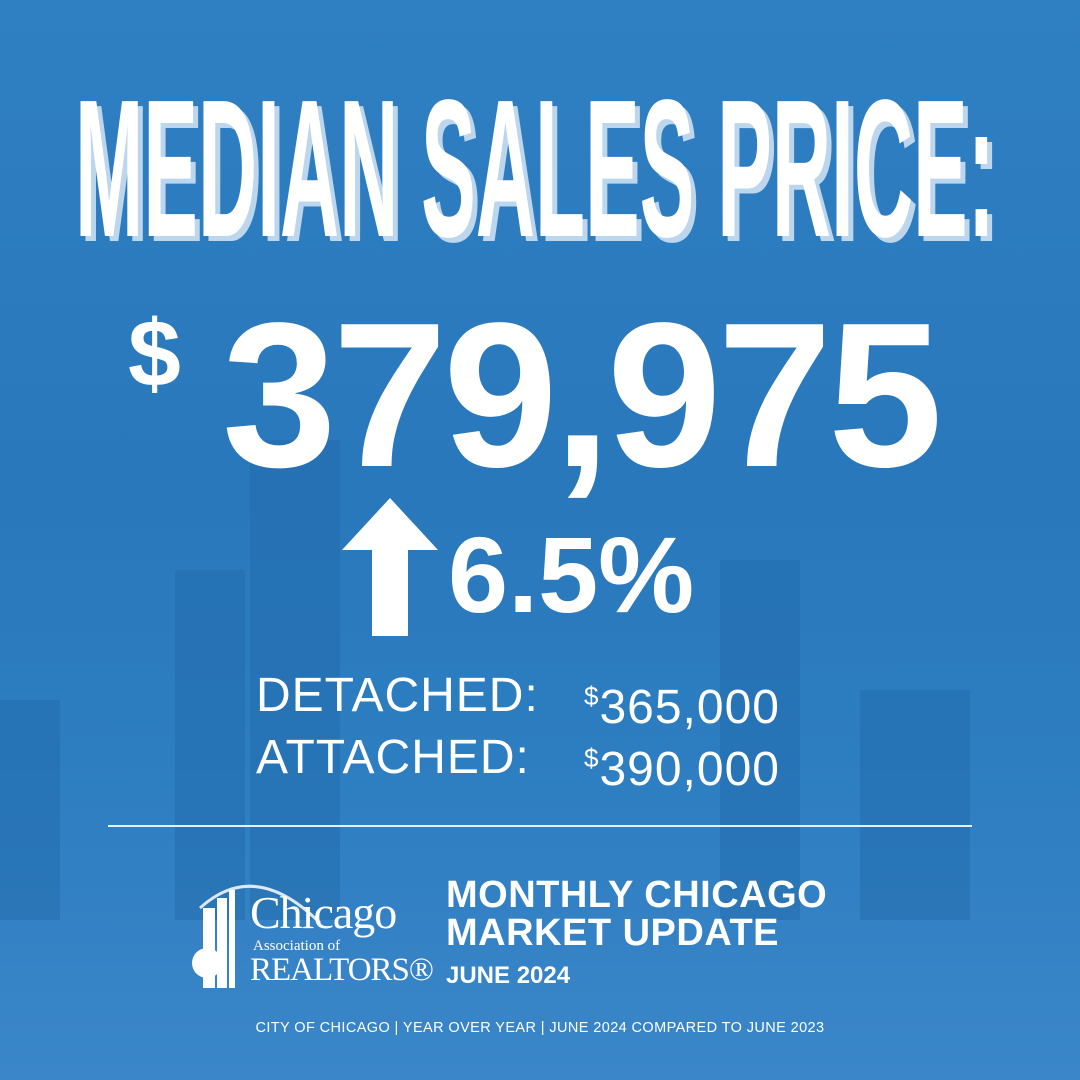  I want to click on divider, so click(540, 826).